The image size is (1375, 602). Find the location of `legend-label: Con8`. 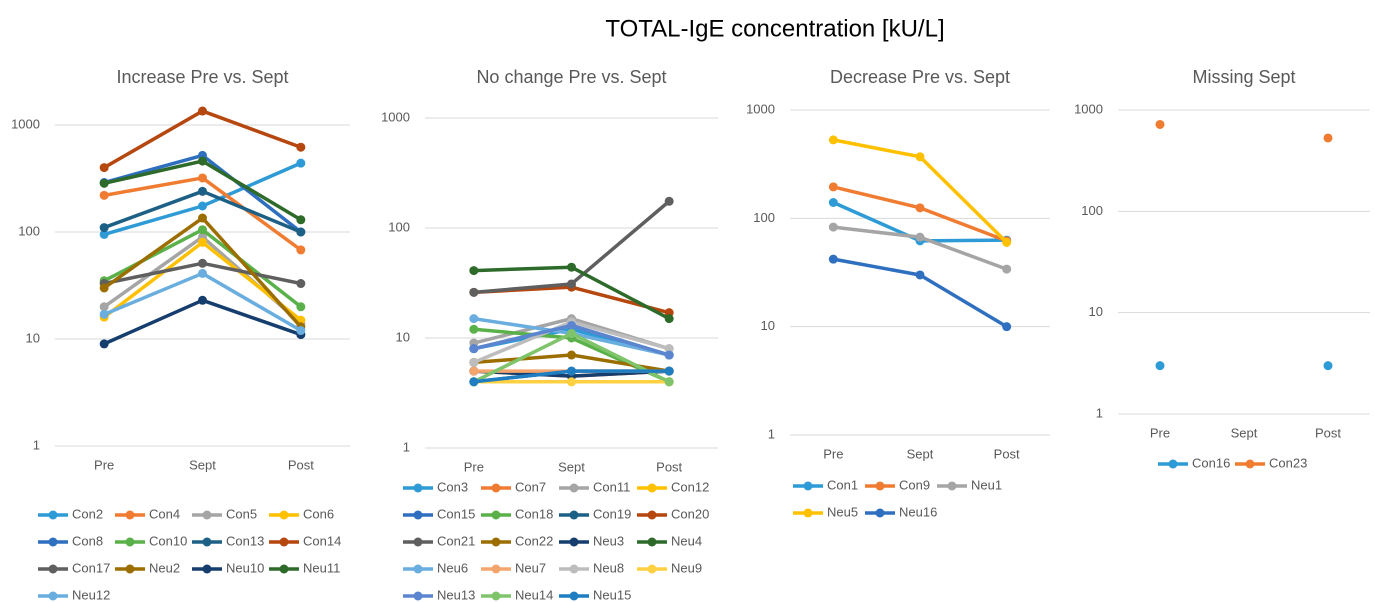

legend-label: Con8 is located at coordinates (87, 540).